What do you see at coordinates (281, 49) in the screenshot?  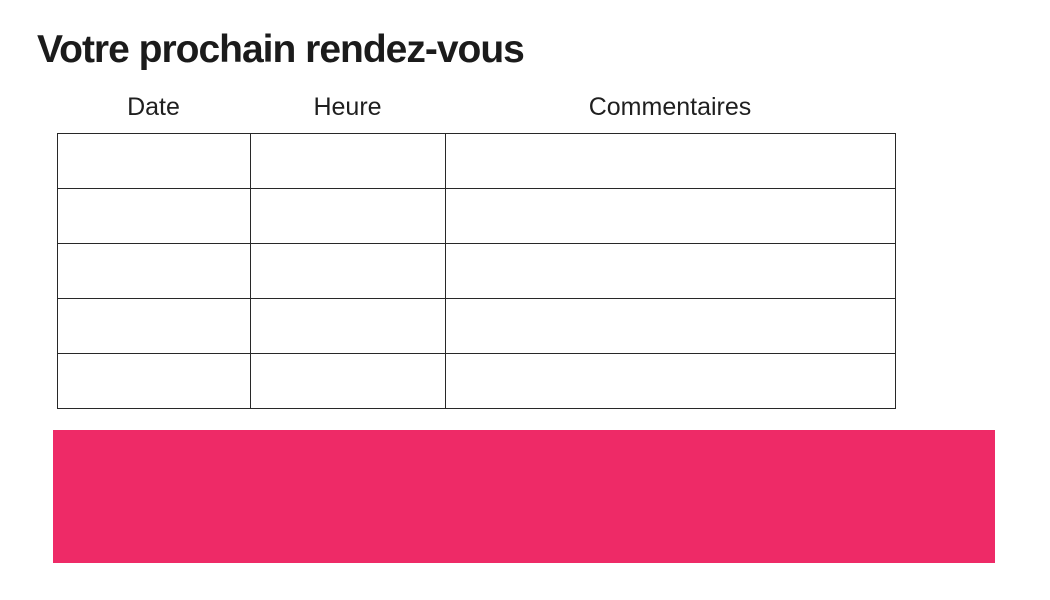 I see `page-title: Votre prochain rendez-vous` at bounding box center [281, 49].